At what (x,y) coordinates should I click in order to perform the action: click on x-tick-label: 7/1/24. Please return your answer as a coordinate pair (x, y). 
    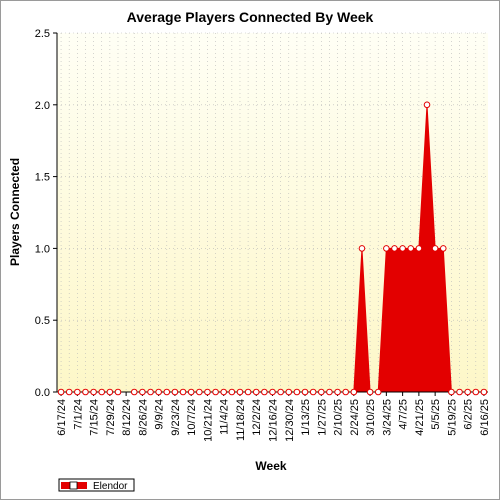
    Looking at the image, I should click on (78, 414).